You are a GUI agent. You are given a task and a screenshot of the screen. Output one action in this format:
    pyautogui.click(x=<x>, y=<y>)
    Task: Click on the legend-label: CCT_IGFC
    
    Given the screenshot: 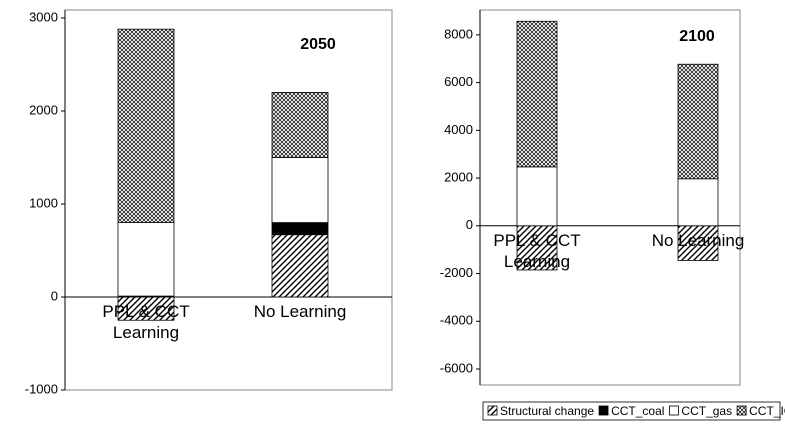 What is the action you would take?
    pyautogui.click(x=767, y=411)
    